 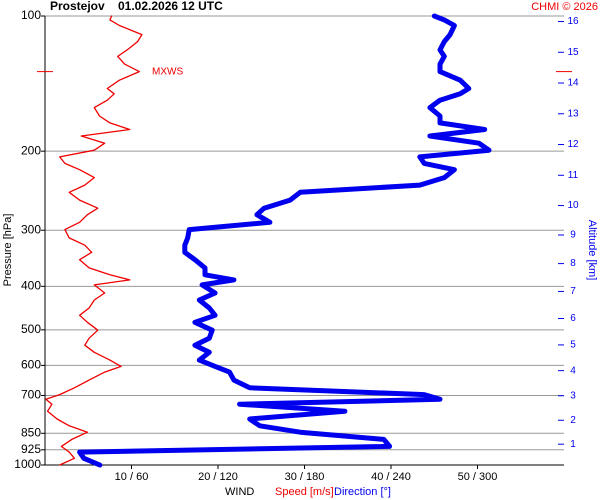 I want to click on y2-tick-label: 7, so click(x=573, y=291).